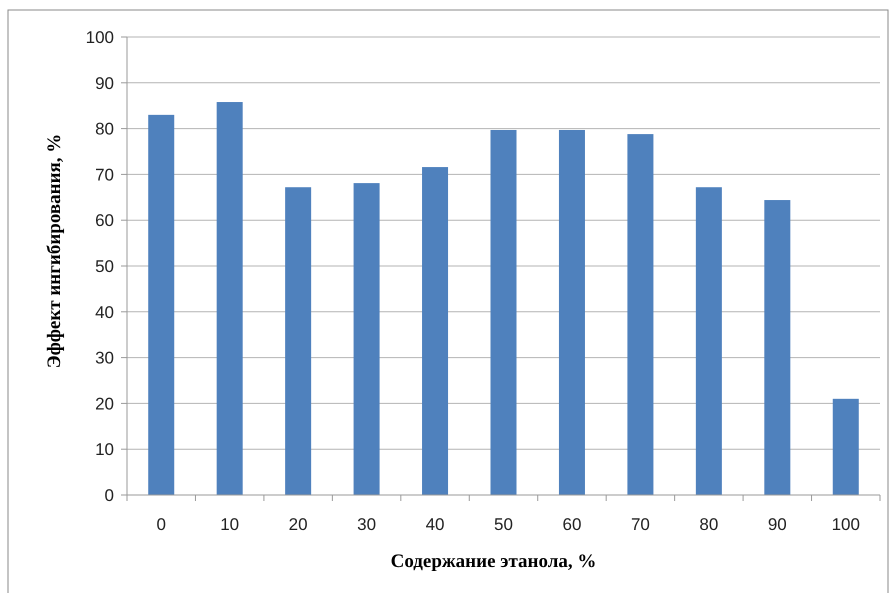 Image resolution: width=890 pixels, height=593 pixels. I want to click on y-tick-label: 0, so click(109, 495).